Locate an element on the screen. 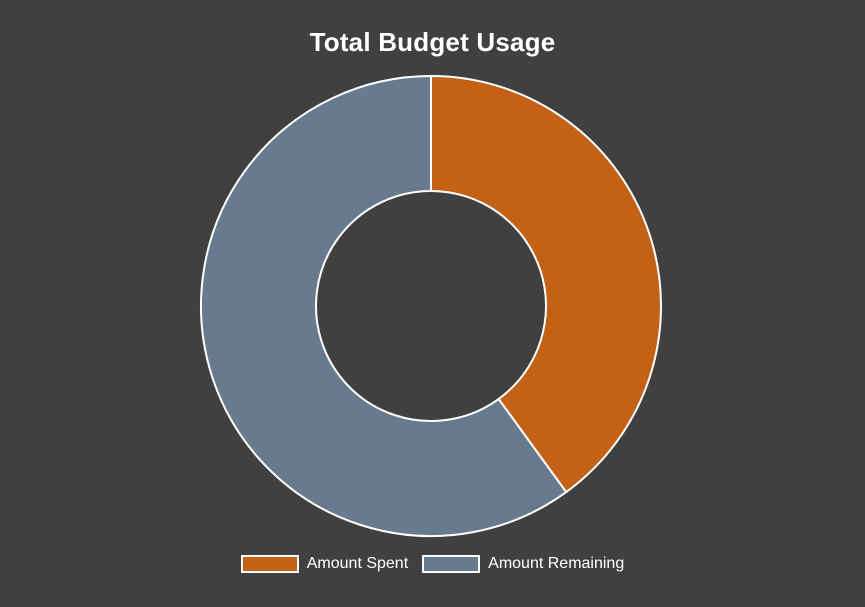 Image resolution: width=865 pixels, height=607 pixels. legend-item-amount-remaining: Amount Remaining is located at coordinates (523, 564).